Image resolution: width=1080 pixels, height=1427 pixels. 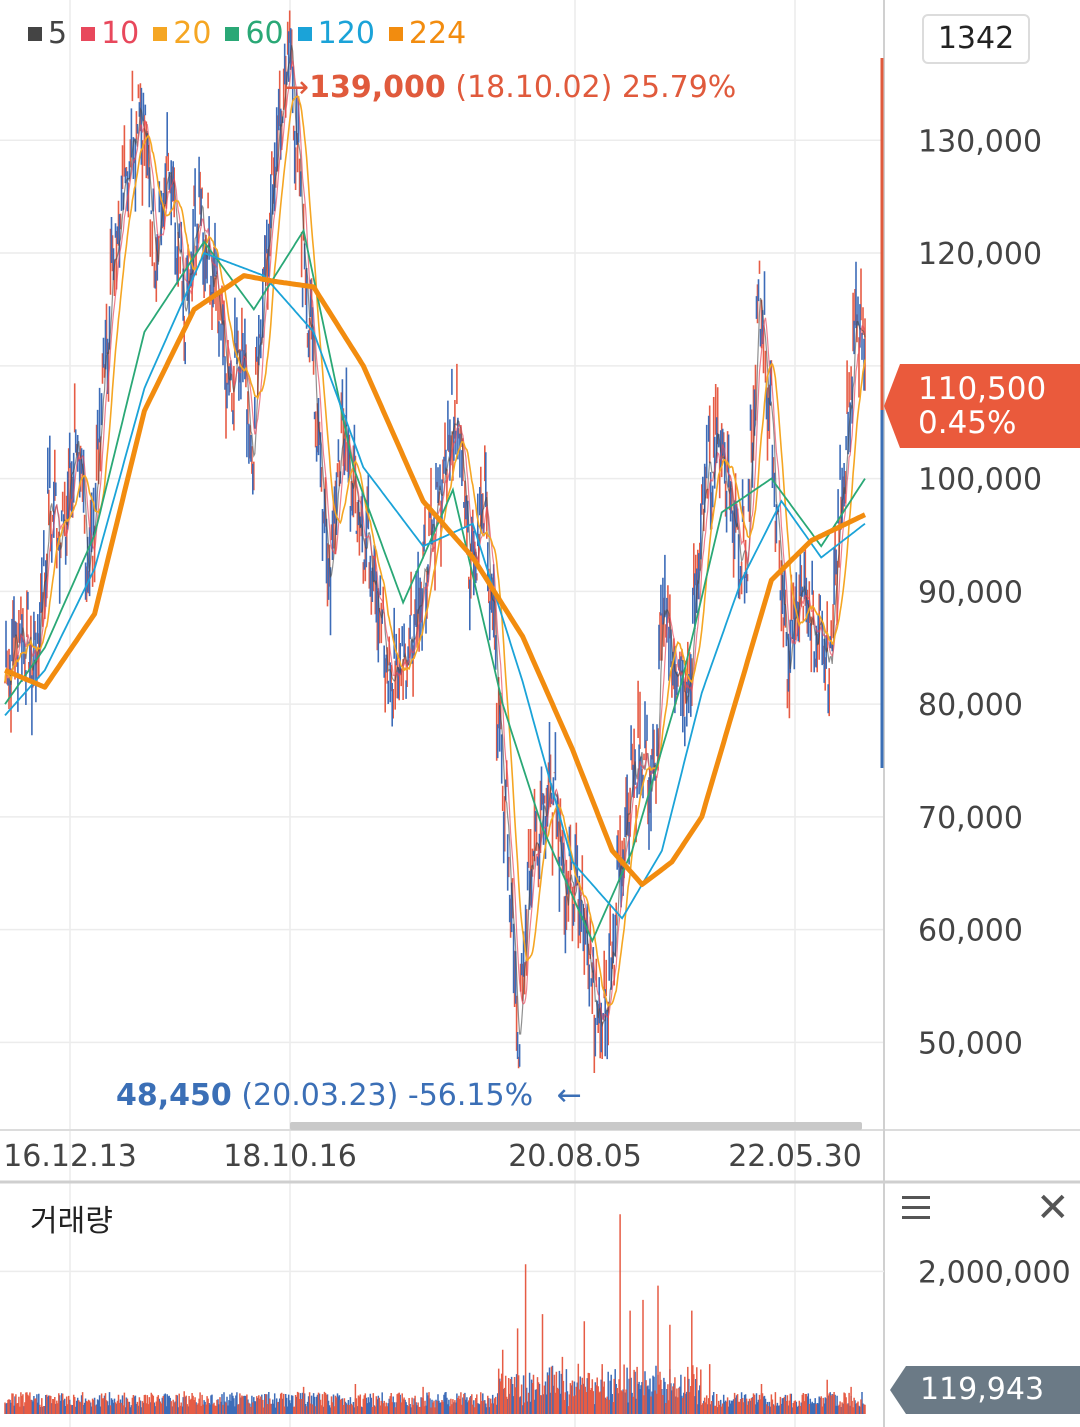 I want to click on current-volume-tag: 119,943, so click(x=985, y=1390).